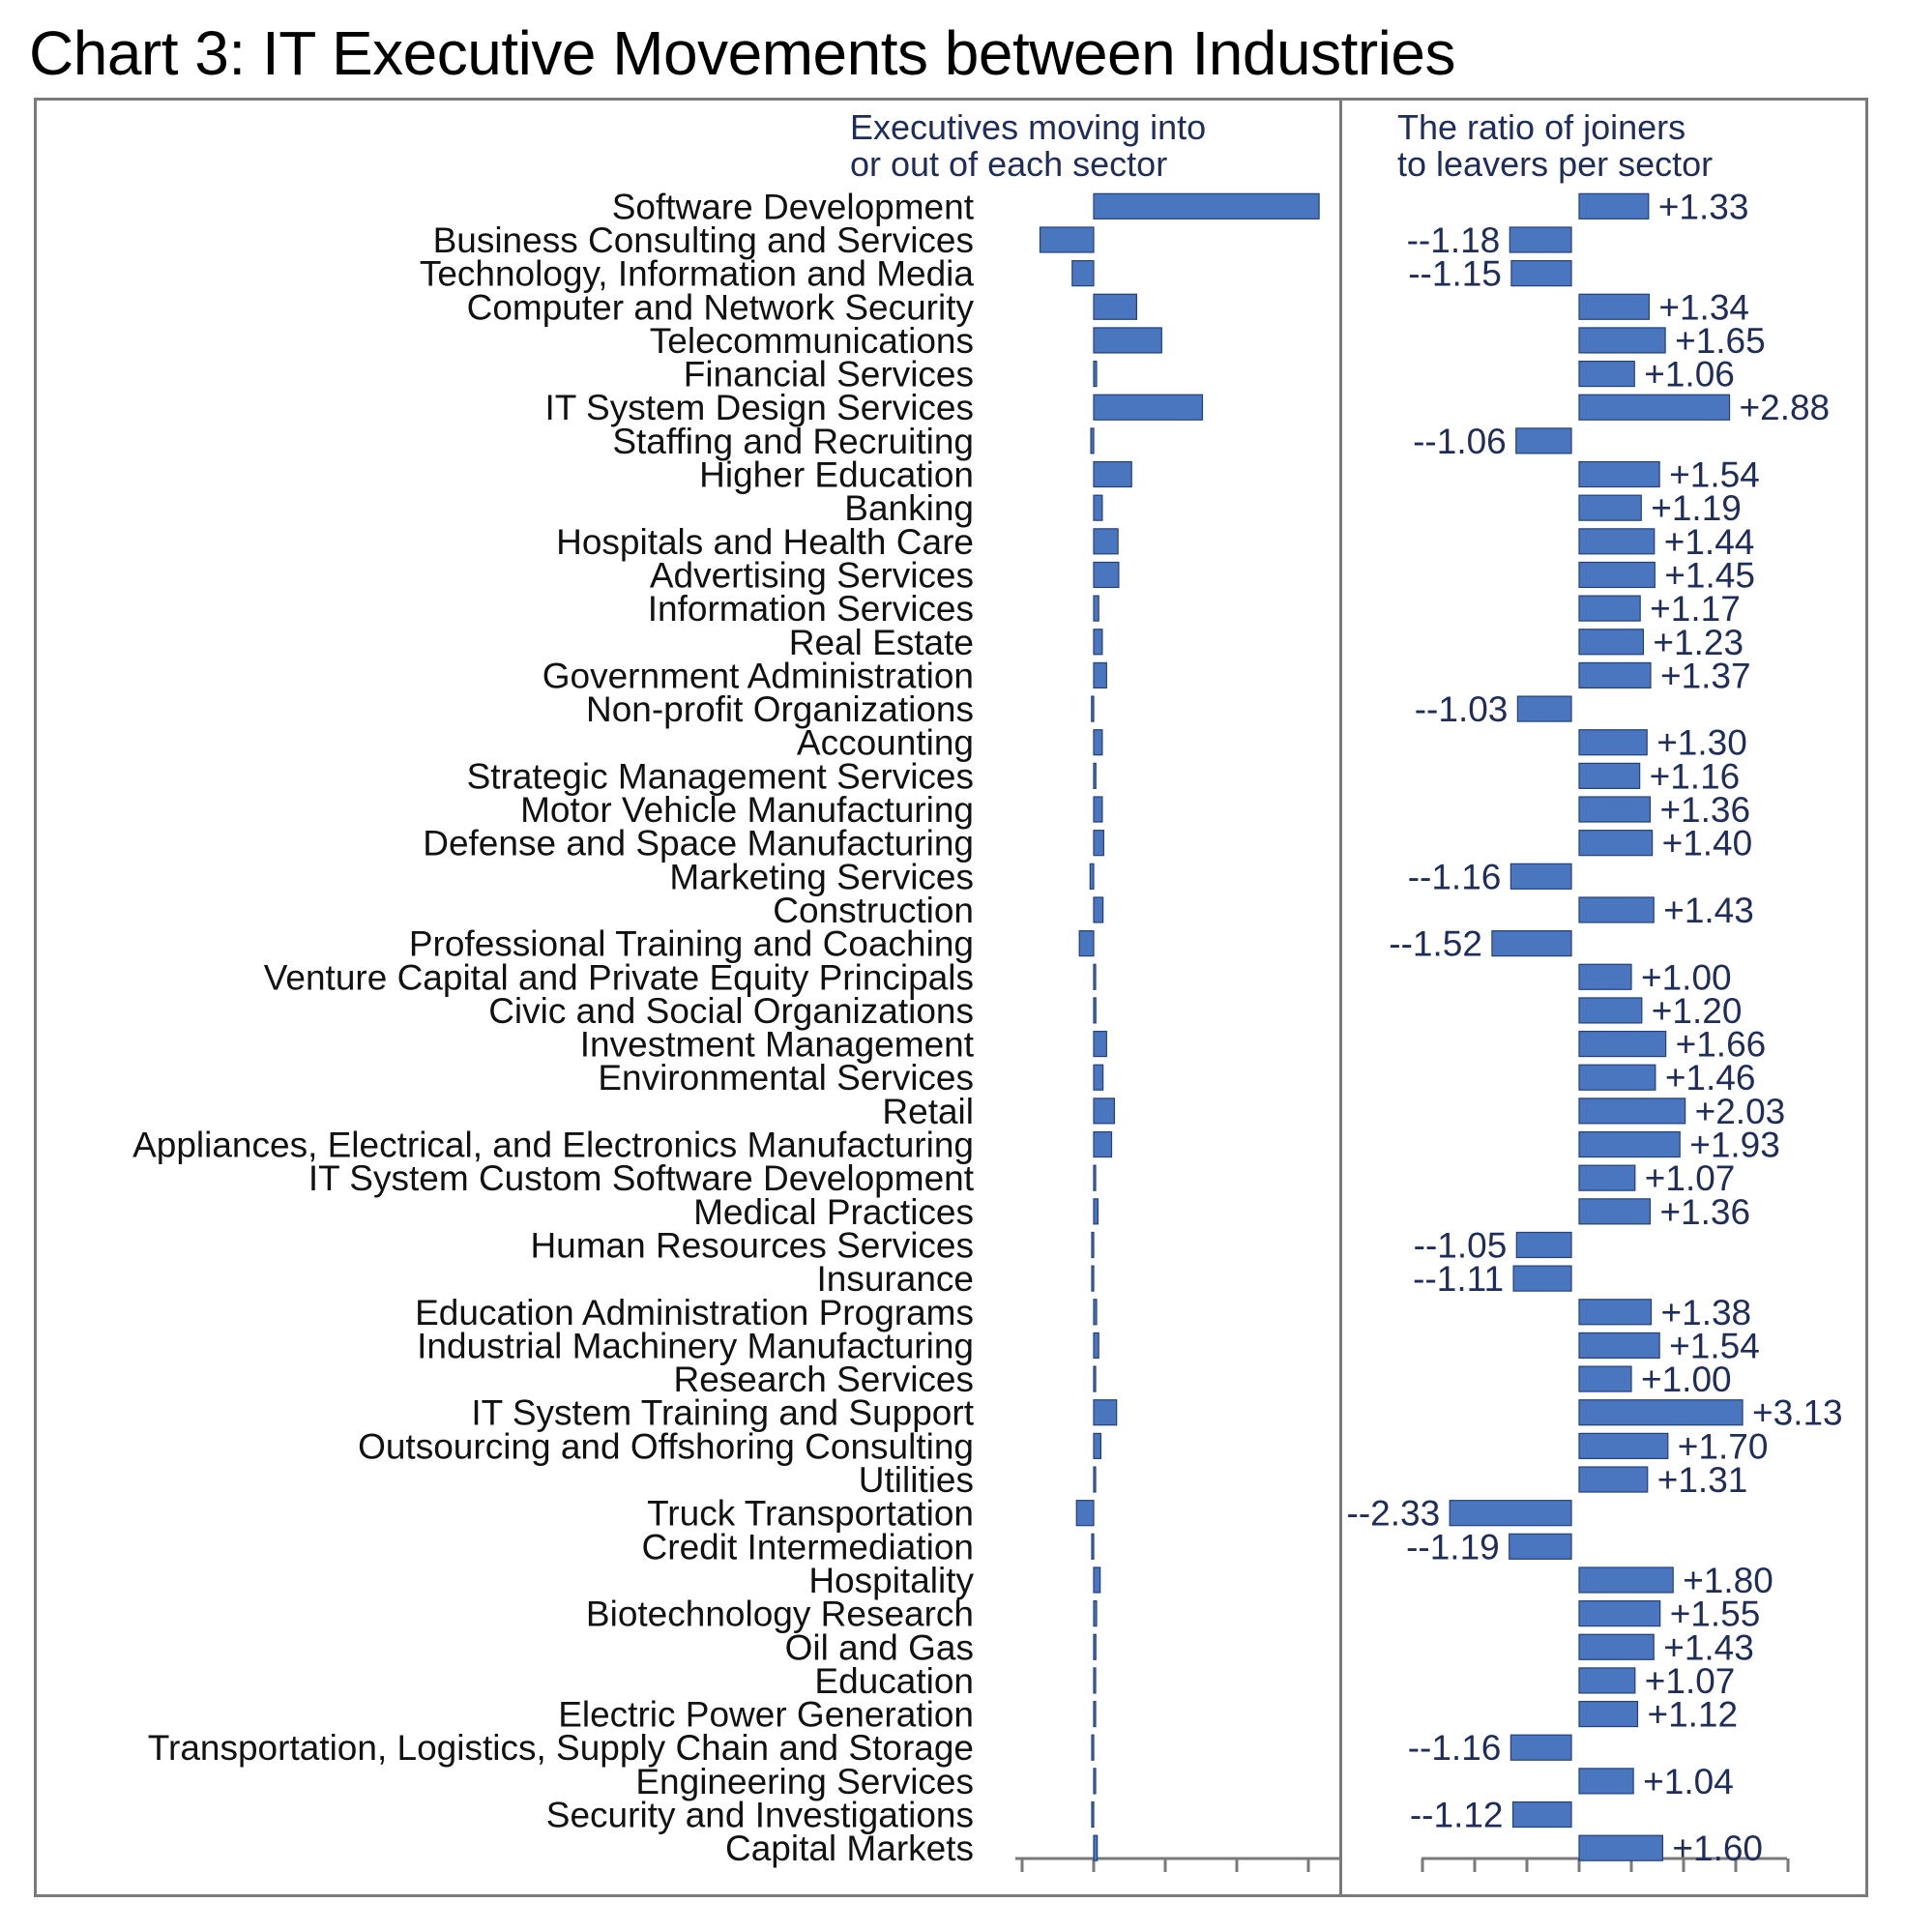 The height and width of the screenshot is (1932, 1905). I want to click on category-label-39: Truck Transportation, so click(810, 1514).